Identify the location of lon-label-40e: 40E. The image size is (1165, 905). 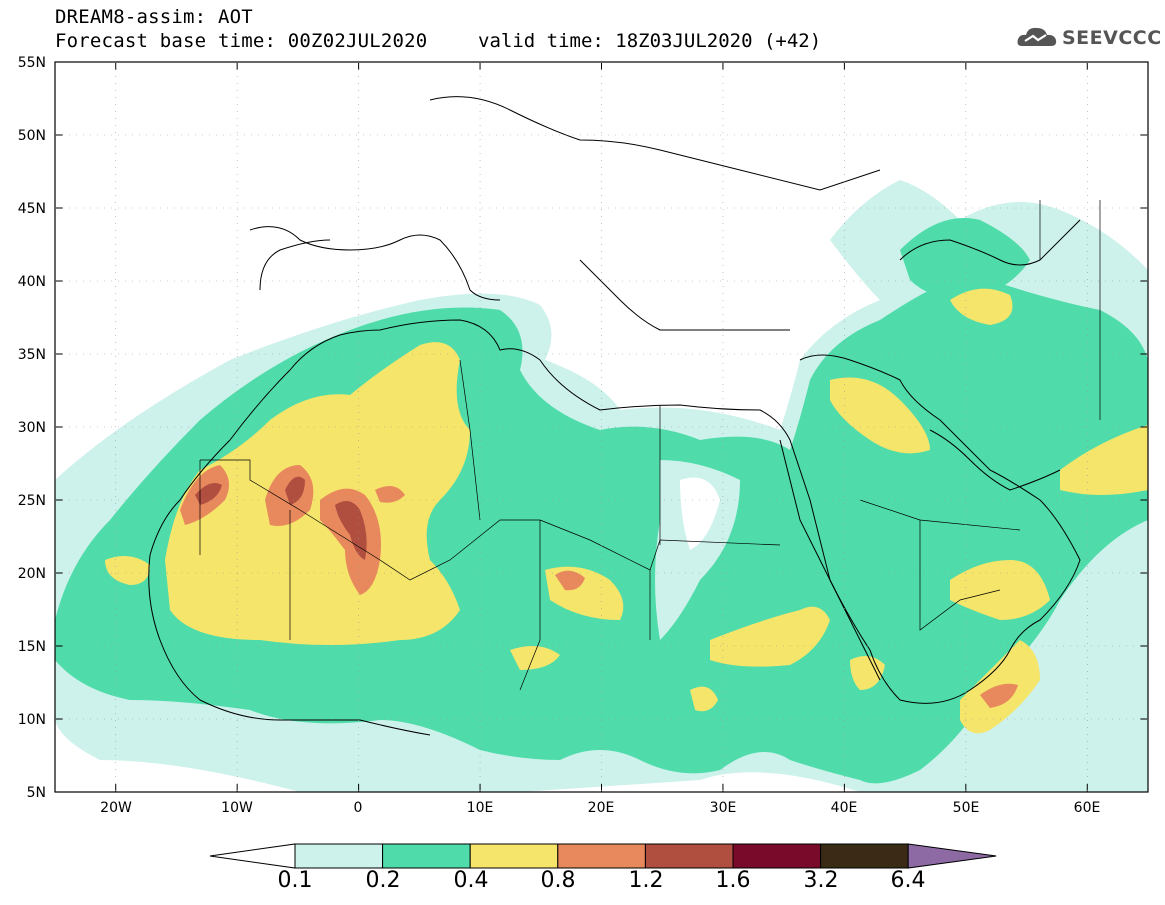
(844, 808).